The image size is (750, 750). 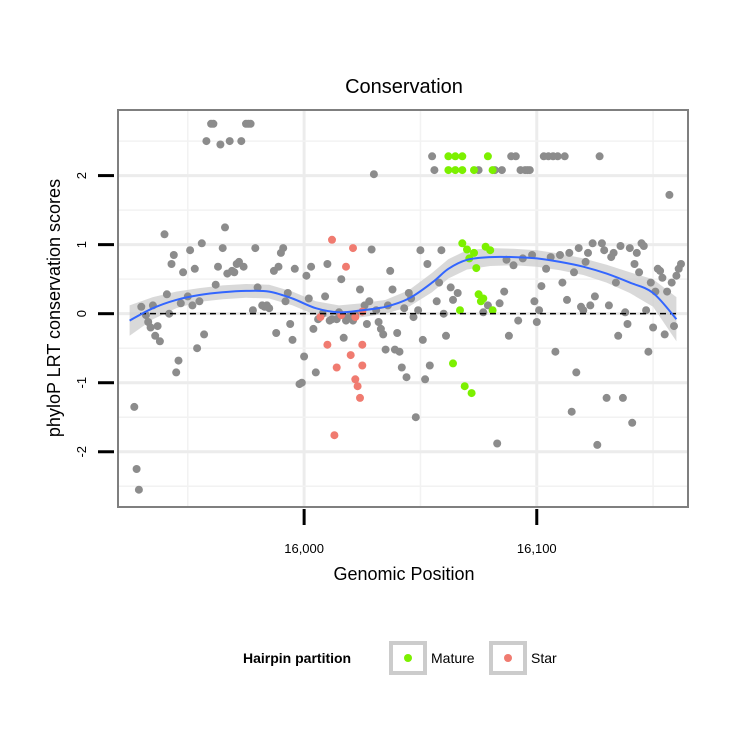 What do you see at coordinates (304, 548) in the screenshot?
I see `x-tick-label: 16,000` at bounding box center [304, 548].